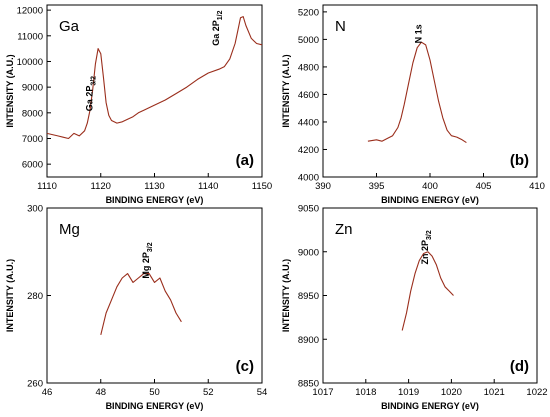 This screenshot has height=417, width=550. What do you see at coordinates (30, 62) in the screenshot?
I see `y-tick-label: 10000` at bounding box center [30, 62].